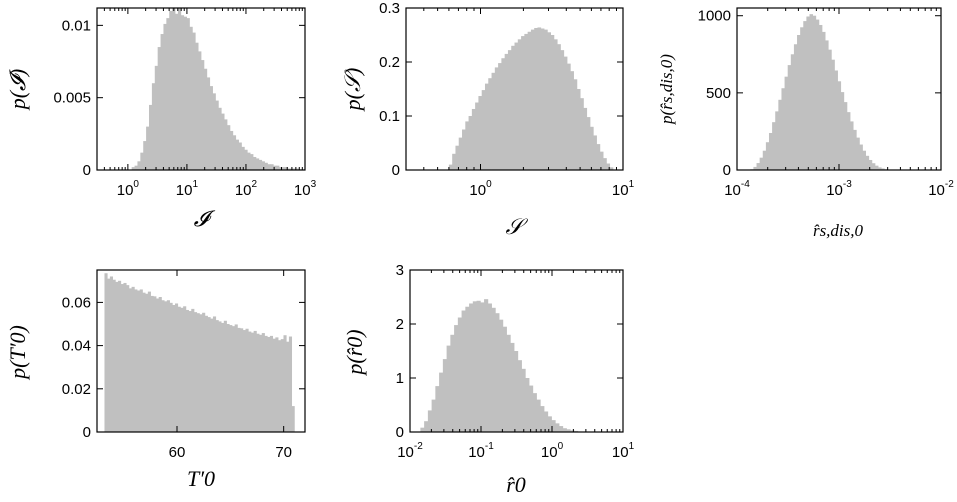 The image size is (957, 502). Describe the element at coordinates (718, 93) in the screenshot. I see `y-tick-label: 500` at that location.